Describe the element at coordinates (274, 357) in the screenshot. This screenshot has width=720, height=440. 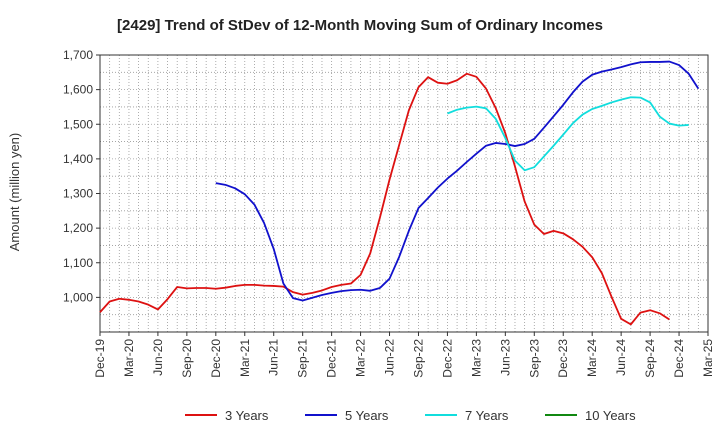
I see `x-tick-label: Jun-21` at that location.